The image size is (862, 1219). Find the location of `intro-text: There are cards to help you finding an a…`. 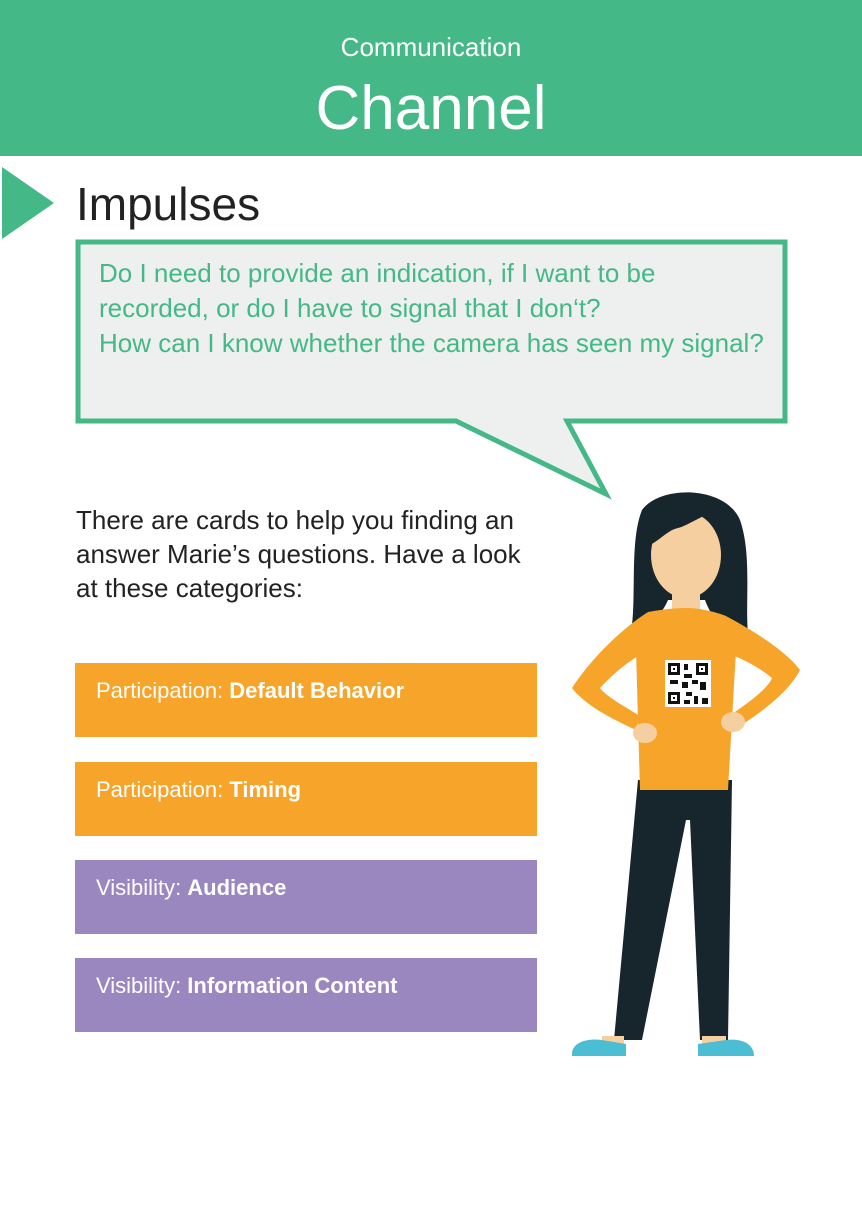

intro-text: There are cards to help you finding an a… is located at coordinates (298, 554).